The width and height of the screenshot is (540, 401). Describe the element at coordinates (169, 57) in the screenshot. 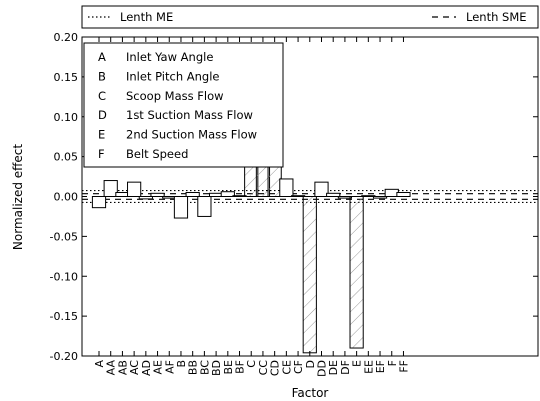

I see `factor-label-A: Inlet Yaw Angle` at that location.